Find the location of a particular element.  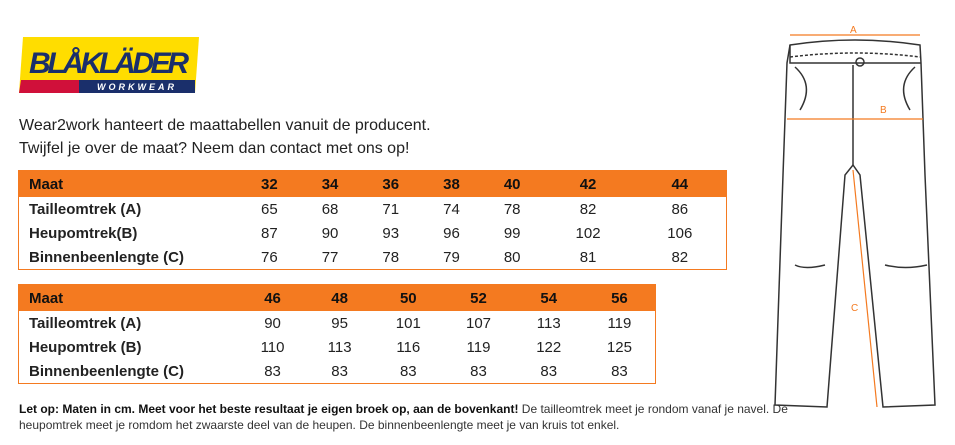

value-cell: 107 is located at coordinates (479, 323).